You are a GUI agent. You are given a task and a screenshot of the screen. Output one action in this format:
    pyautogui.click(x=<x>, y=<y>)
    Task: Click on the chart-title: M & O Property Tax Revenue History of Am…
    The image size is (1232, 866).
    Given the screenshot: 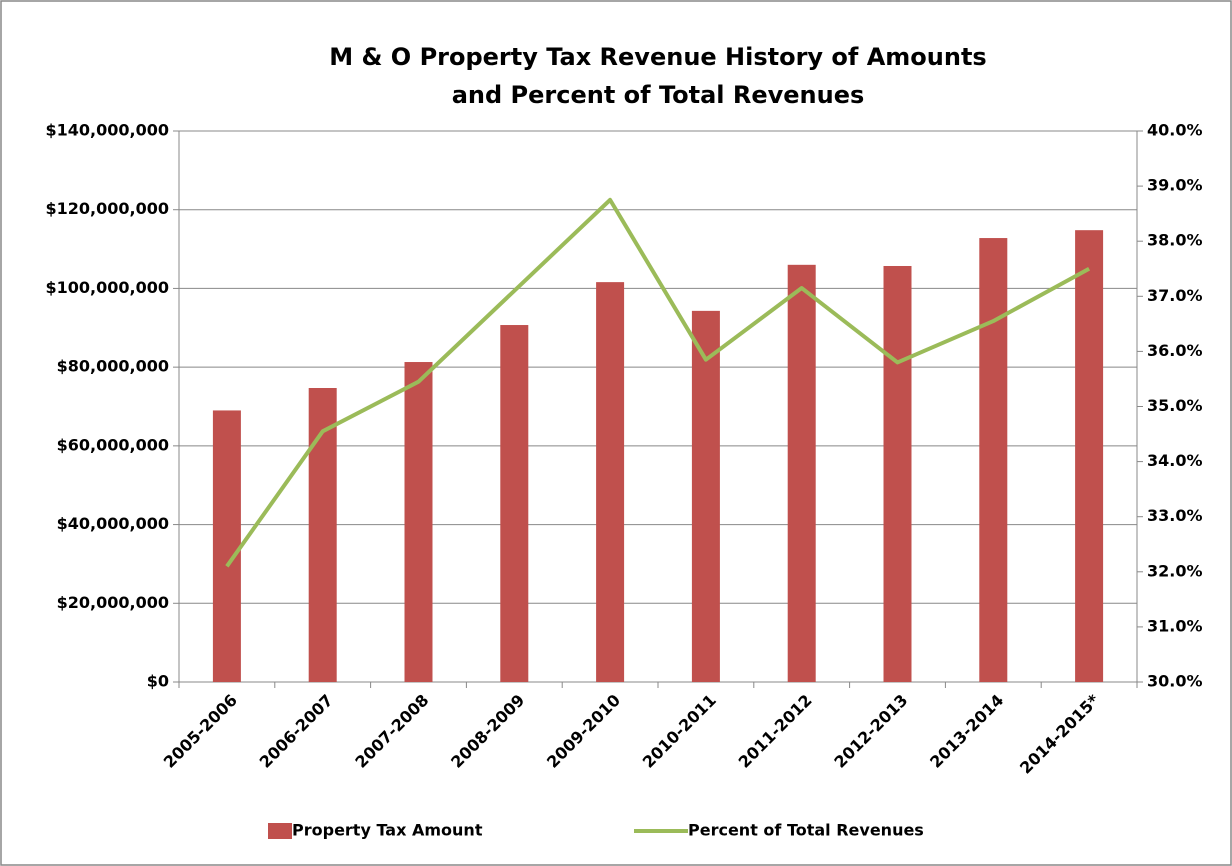 What is the action you would take?
    pyautogui.click(x=657, y=57)
    